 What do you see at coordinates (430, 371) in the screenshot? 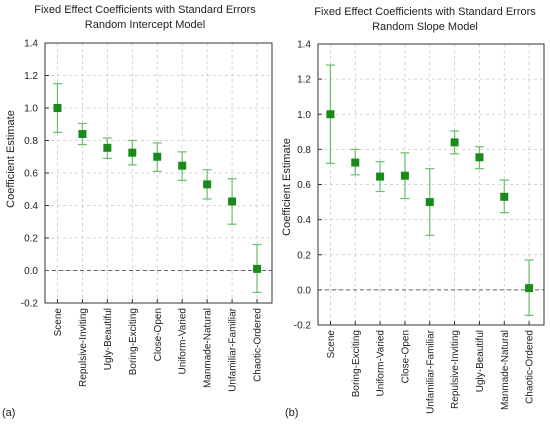
I see `chart-b-category-label: Unfamiliar-Familiar` at bounding box center [430, 371].